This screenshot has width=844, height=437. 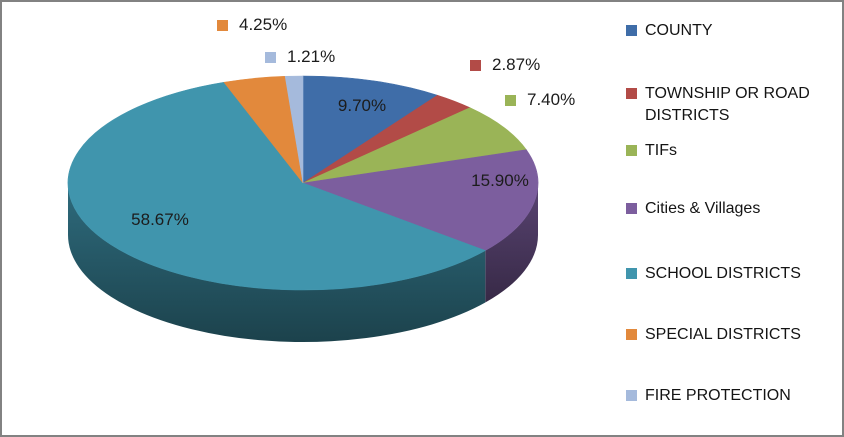 What do you see at coordinates (160, 219) in the screenshot?
I see `data-label-school-districts: 58.67%` at bounding box center [160, 219].